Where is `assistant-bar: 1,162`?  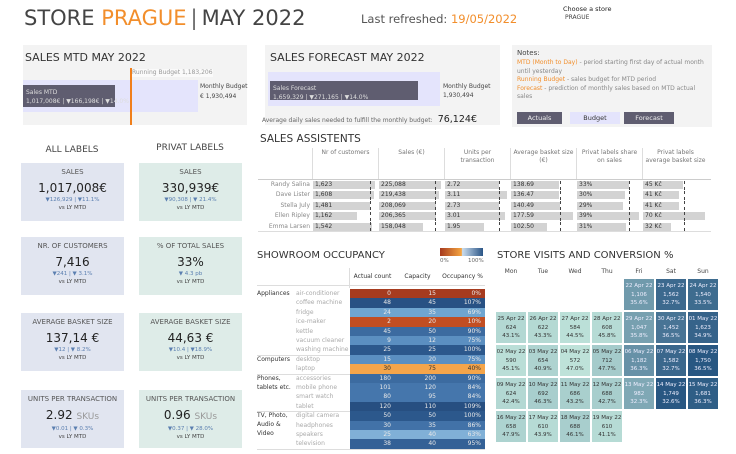 assistant-bar: 1,162 is located at coordinates (335, 216).